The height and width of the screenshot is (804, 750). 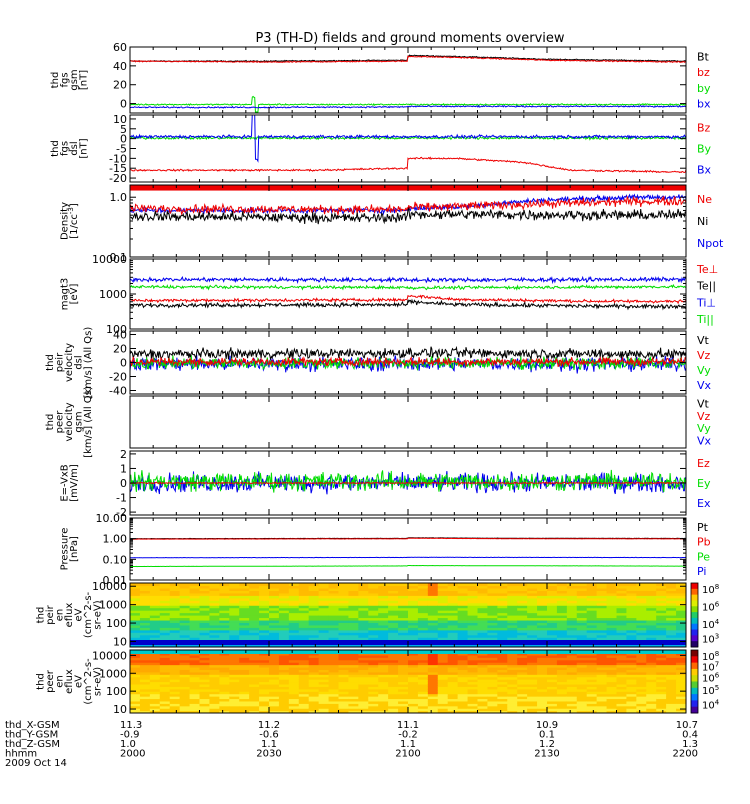 I want to click on colorbar-cell, so click(x=694, y=697).